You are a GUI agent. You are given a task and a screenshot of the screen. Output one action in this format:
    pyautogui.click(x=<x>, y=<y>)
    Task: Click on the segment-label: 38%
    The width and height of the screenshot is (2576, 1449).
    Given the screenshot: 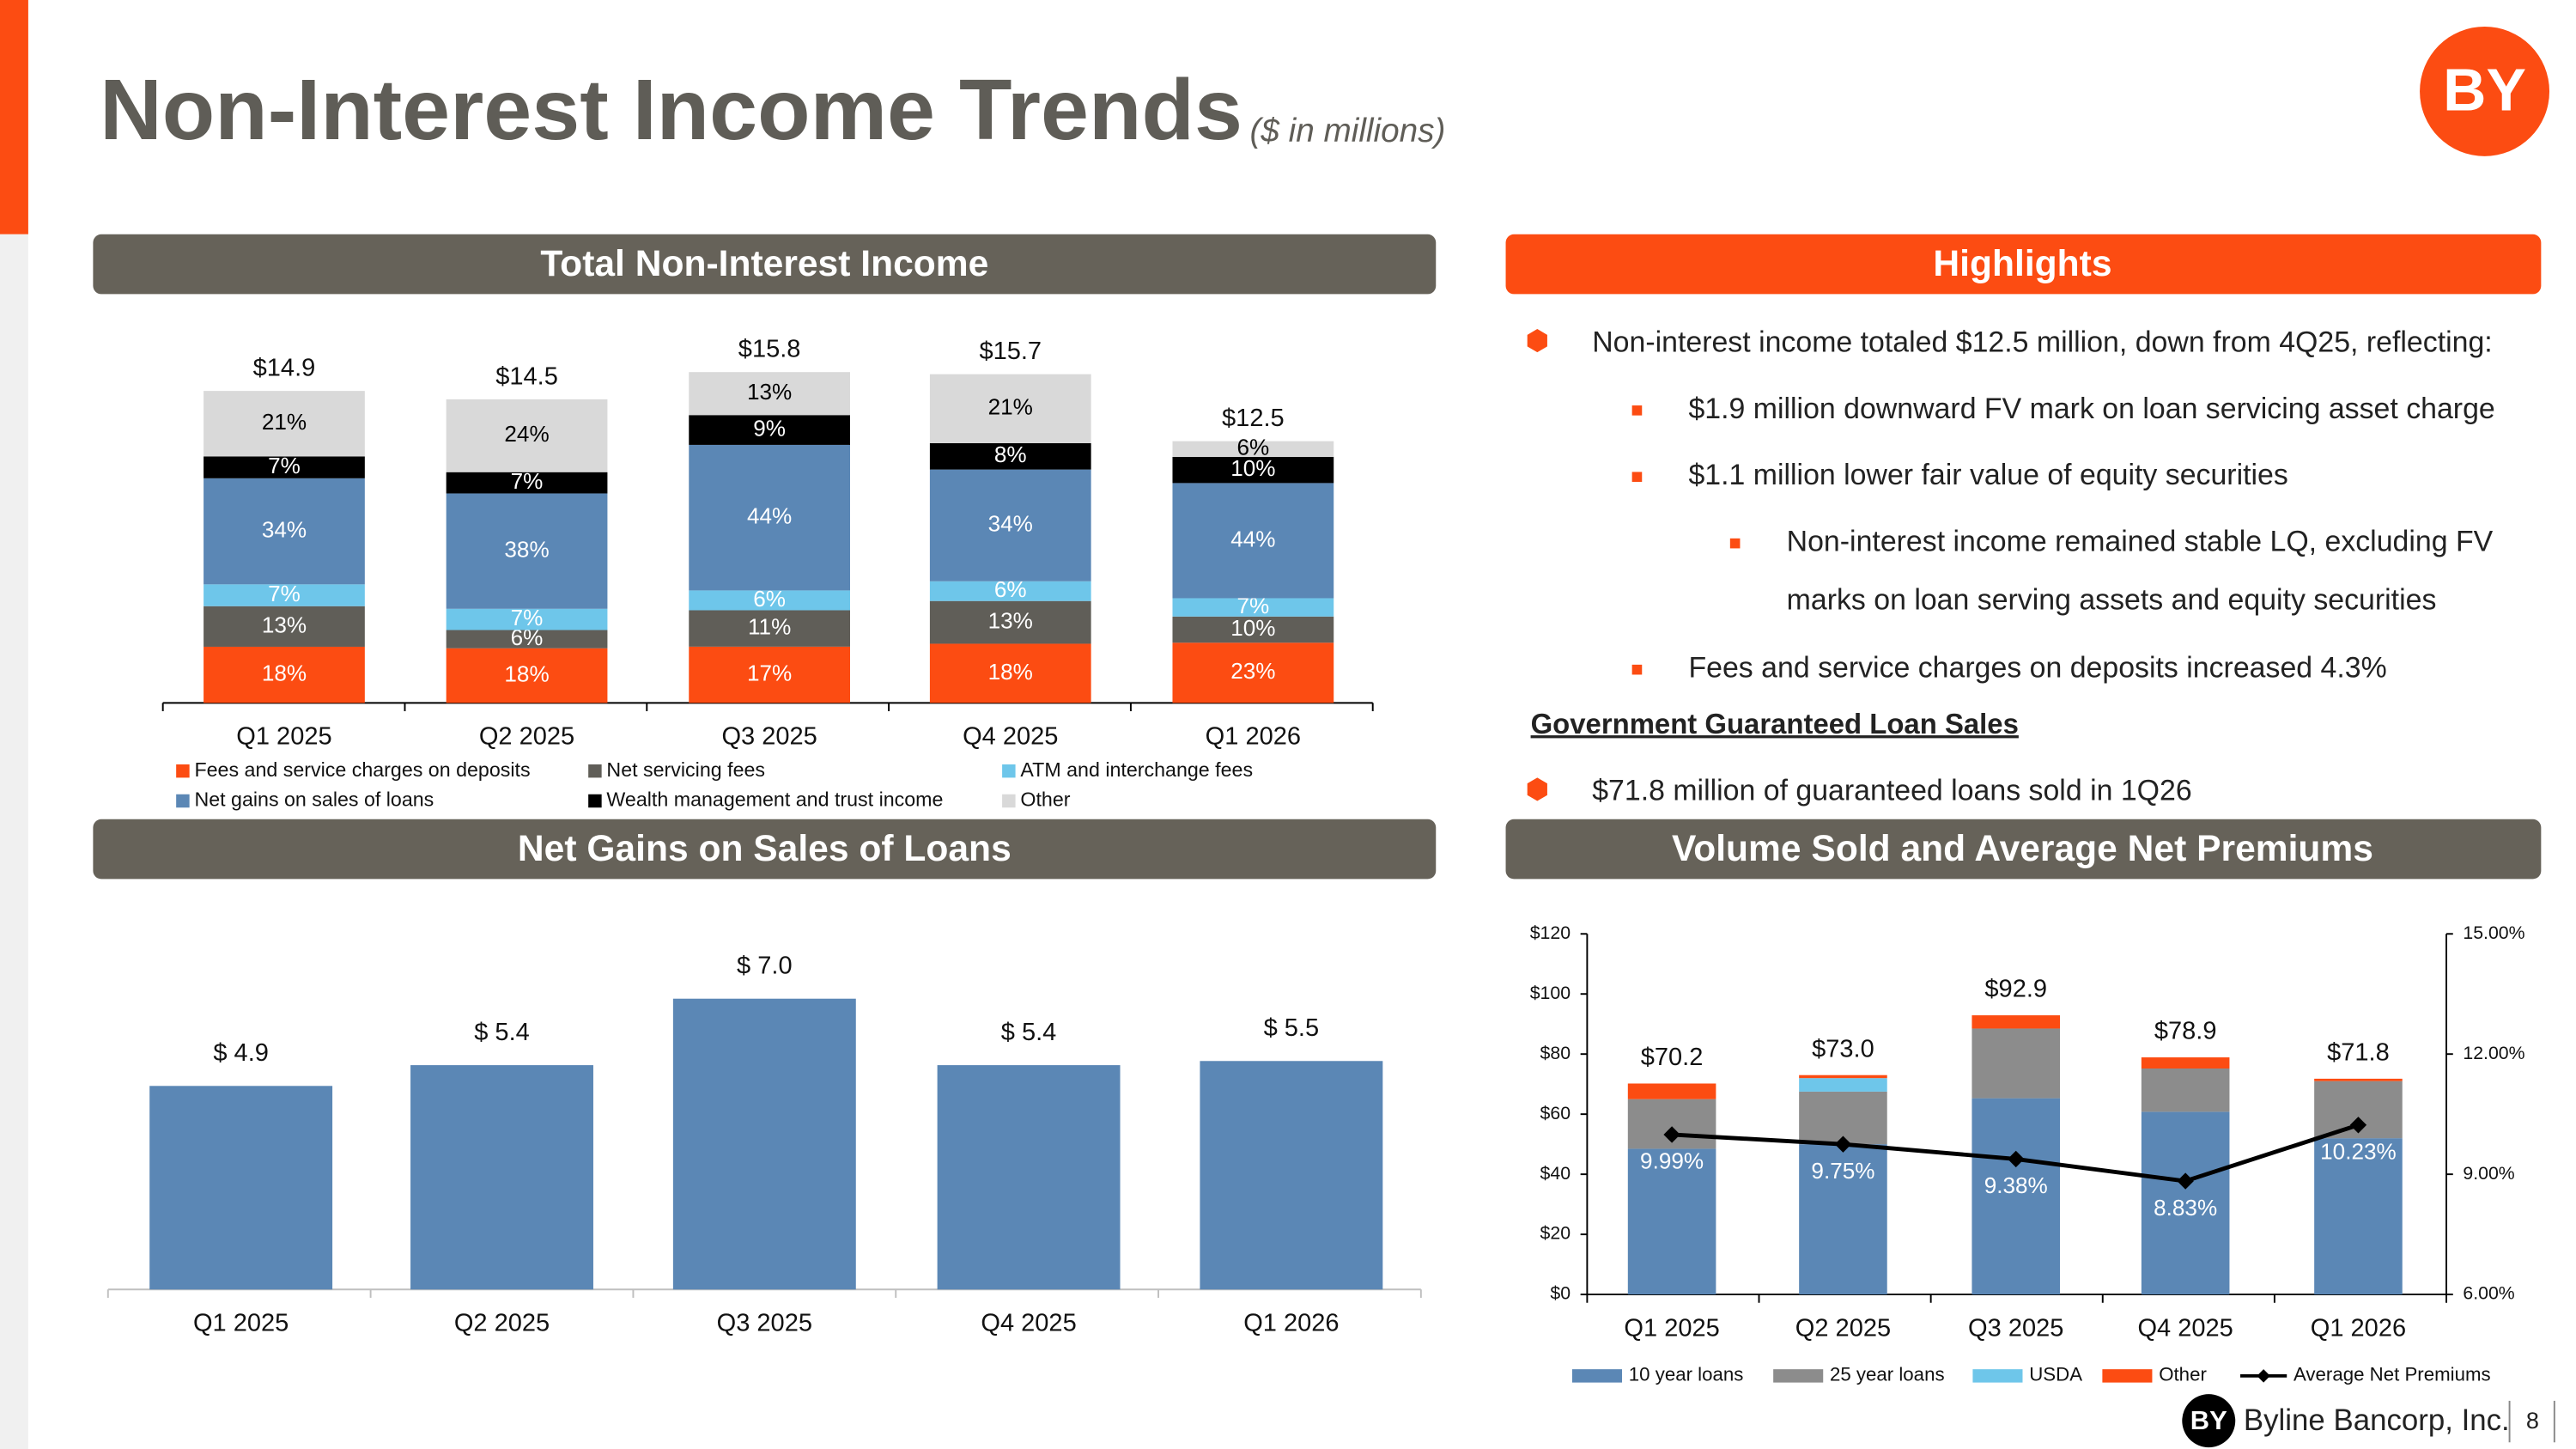 What is the action you would take?
    pyautogui.click(x=526, y=550)
    